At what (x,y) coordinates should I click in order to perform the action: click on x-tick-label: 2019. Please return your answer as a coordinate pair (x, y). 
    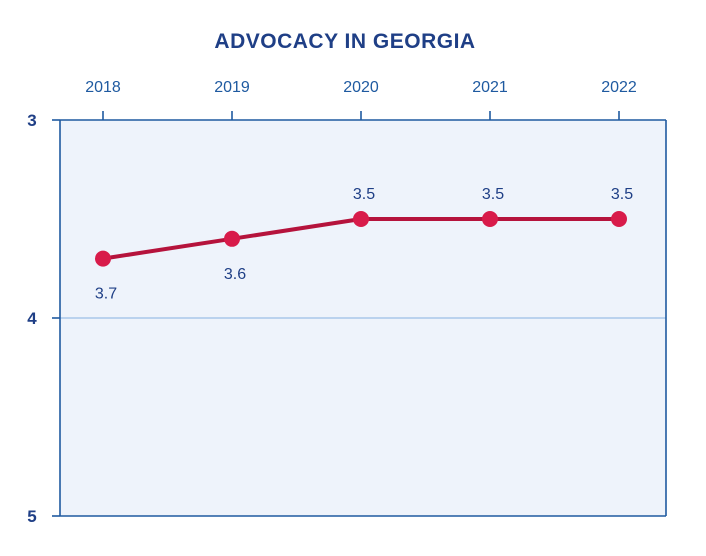
    Looking at the image, I should click on (232, 87).